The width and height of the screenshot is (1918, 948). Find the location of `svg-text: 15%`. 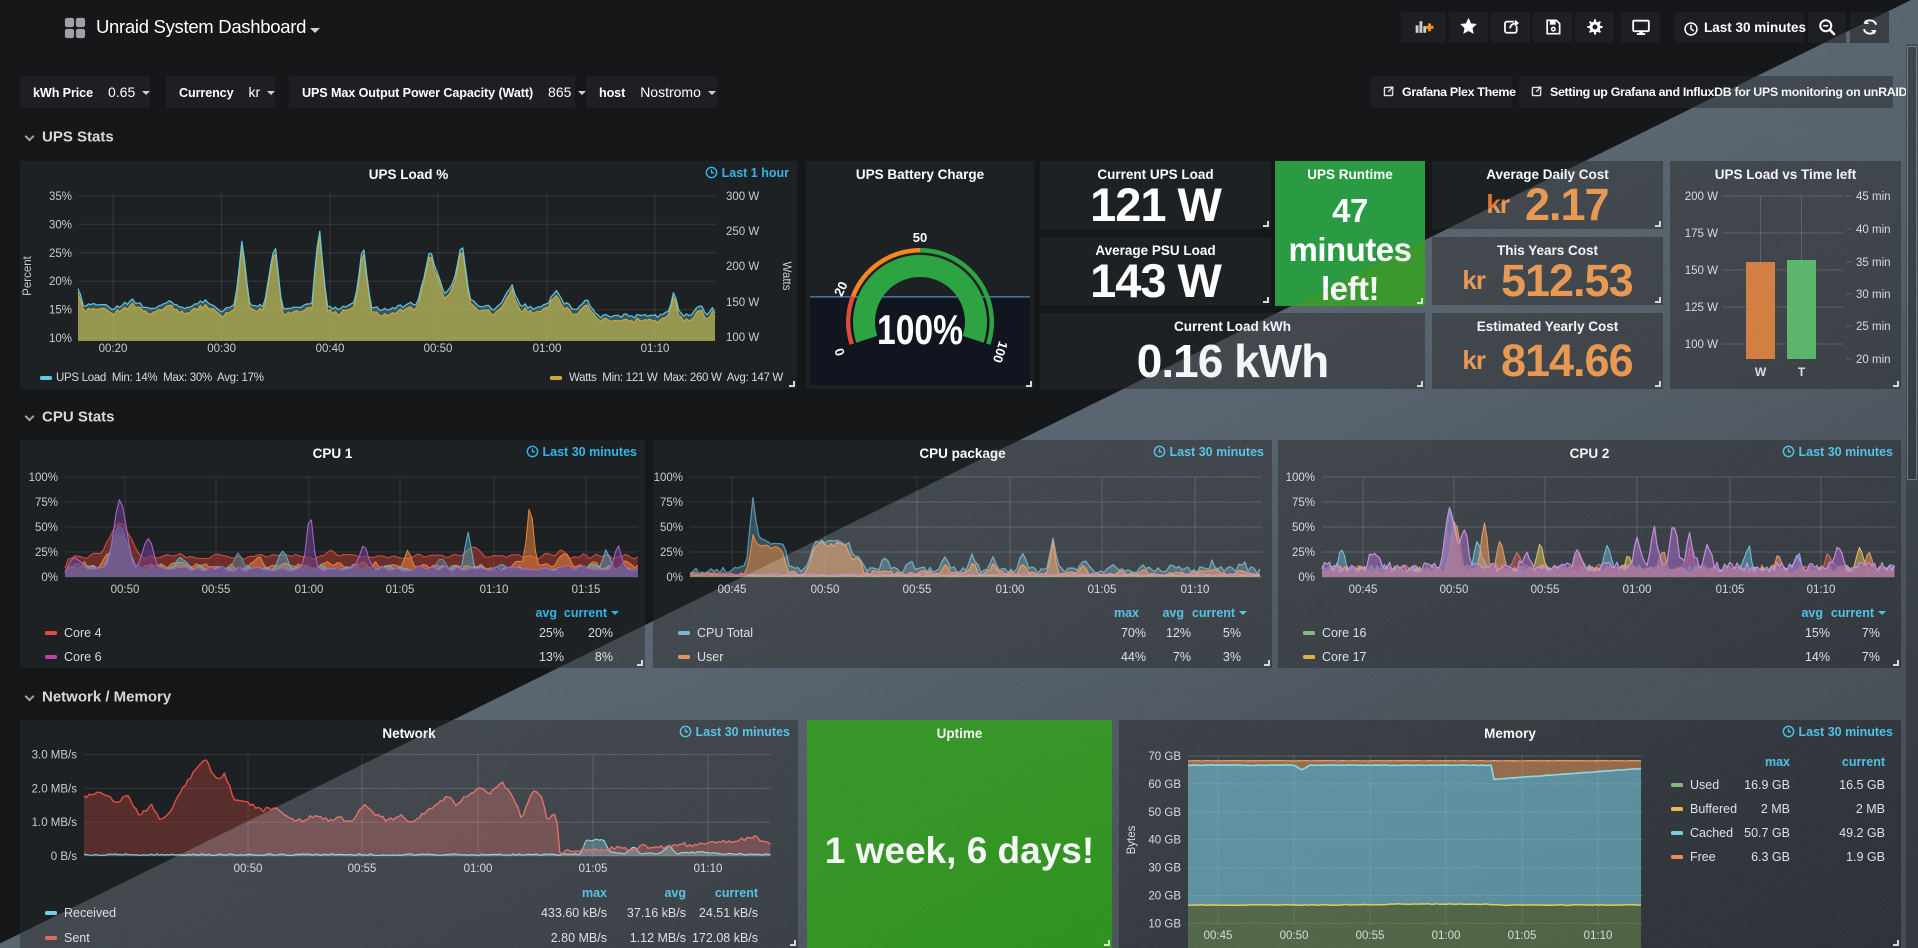

svg-text: 15% is located at coordinates (60, 311).